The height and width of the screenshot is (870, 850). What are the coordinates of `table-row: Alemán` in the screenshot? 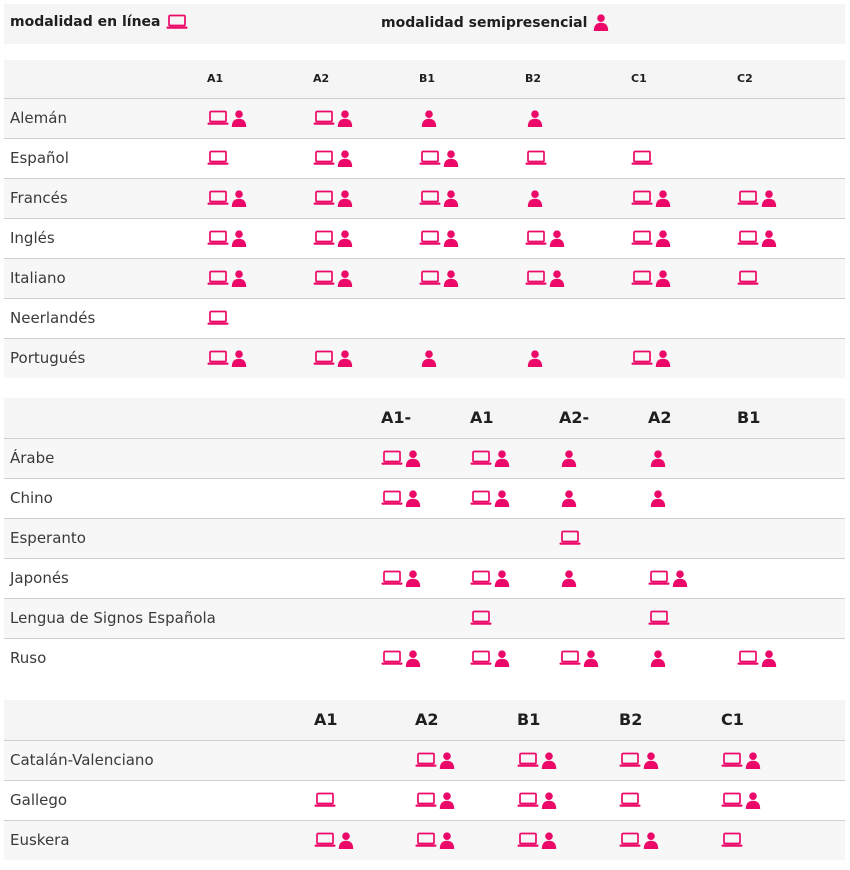 It's located at (424, 117).